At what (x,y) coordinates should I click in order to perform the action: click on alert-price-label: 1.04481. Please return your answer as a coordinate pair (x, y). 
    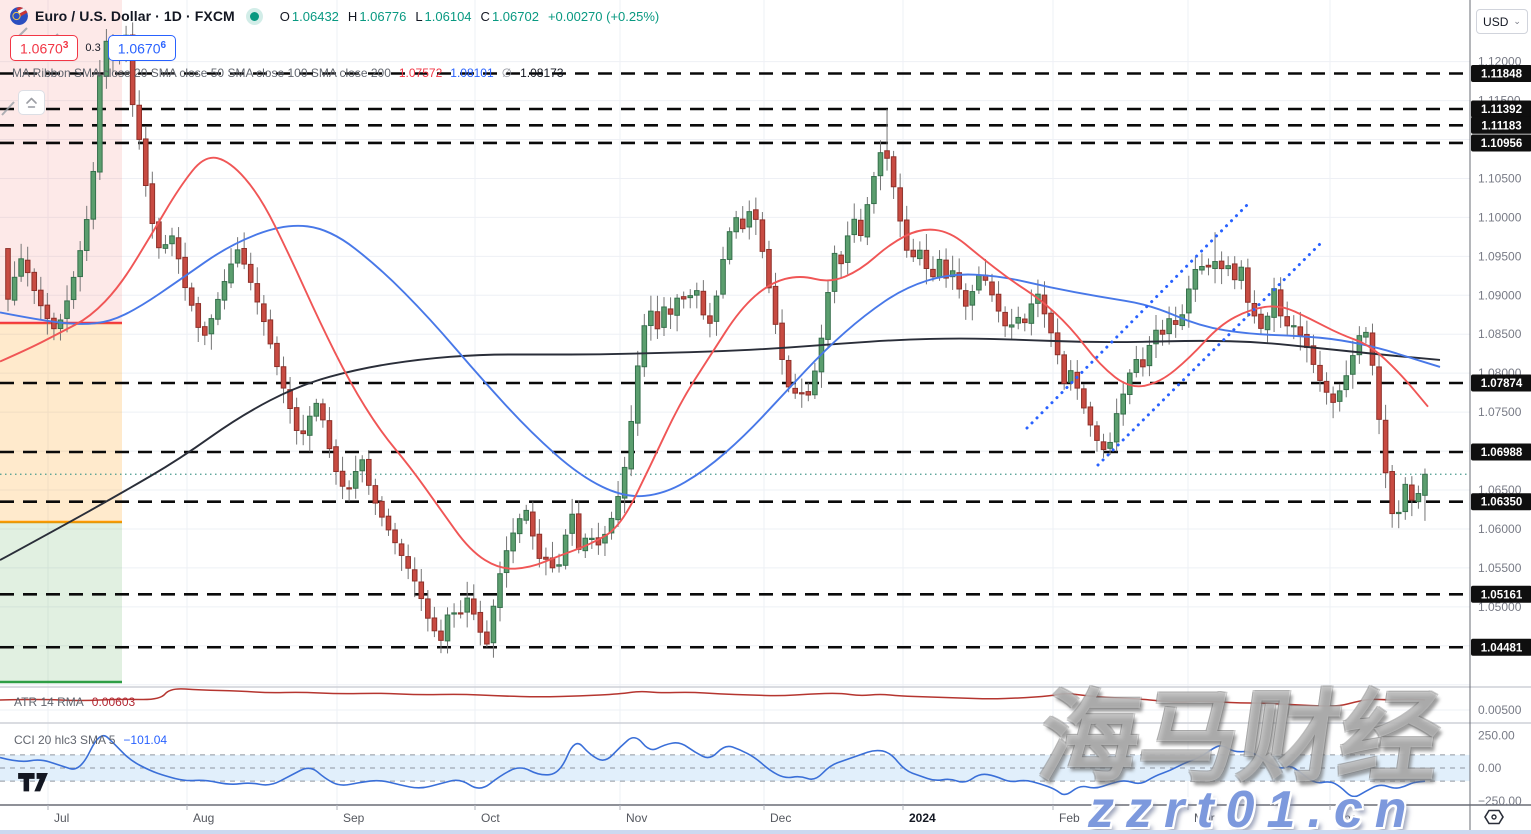
    Looking at the image, I should click on (1501, 647).